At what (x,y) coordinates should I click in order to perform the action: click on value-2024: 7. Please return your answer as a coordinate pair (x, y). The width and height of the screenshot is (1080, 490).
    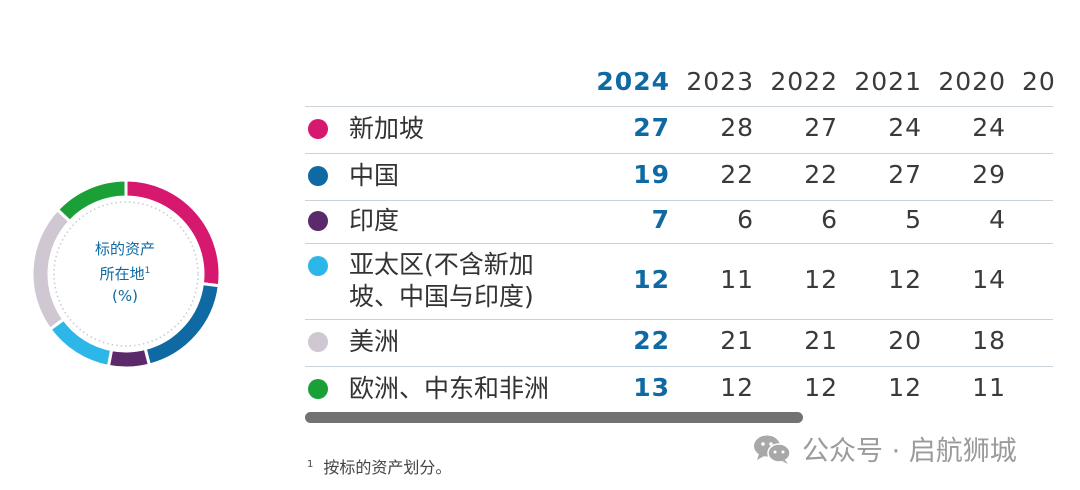
    Looking at the image, I should click on (660, 219).